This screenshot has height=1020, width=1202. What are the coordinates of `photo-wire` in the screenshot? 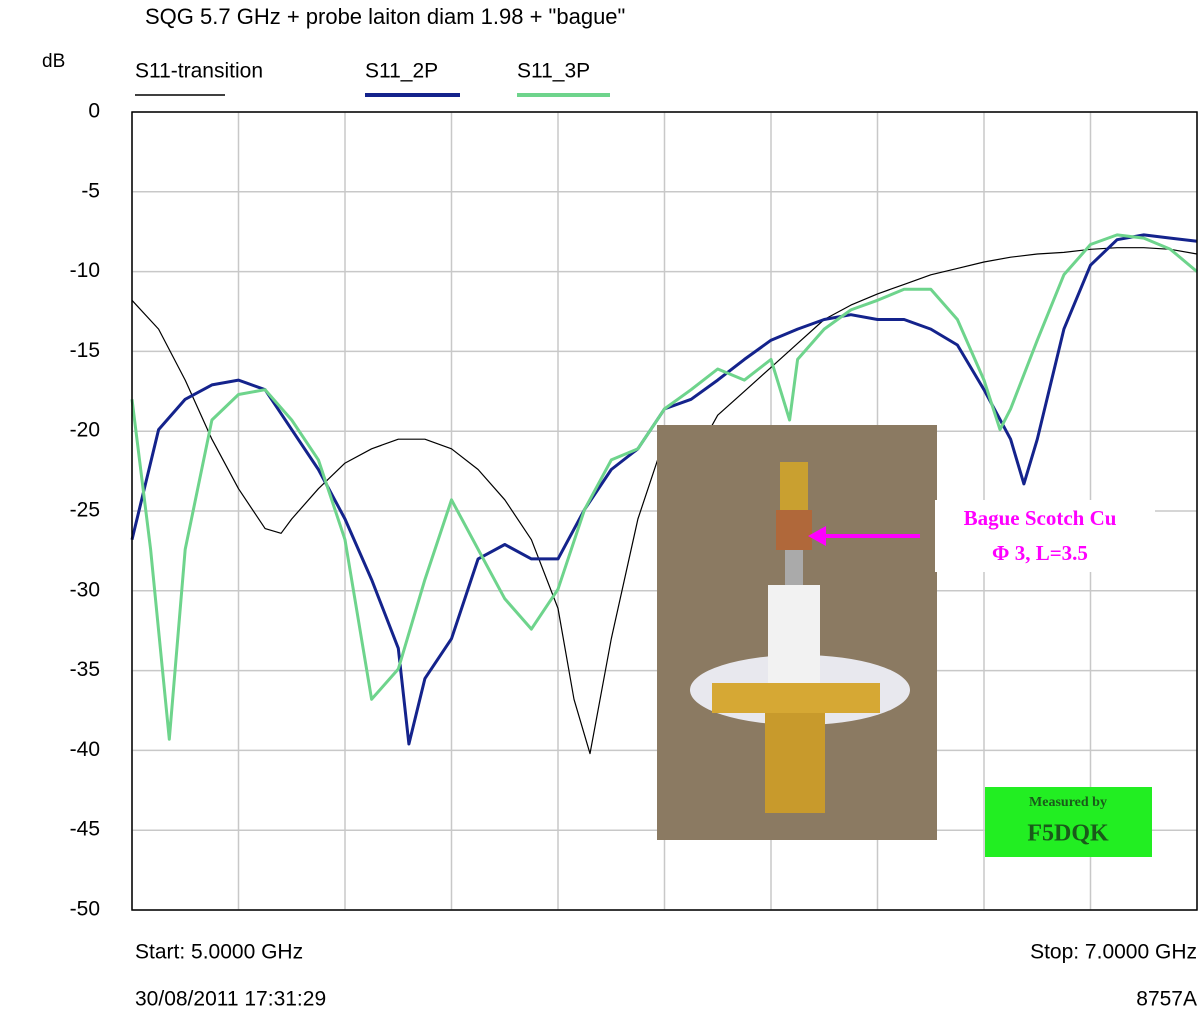 It's located at (794, 570).